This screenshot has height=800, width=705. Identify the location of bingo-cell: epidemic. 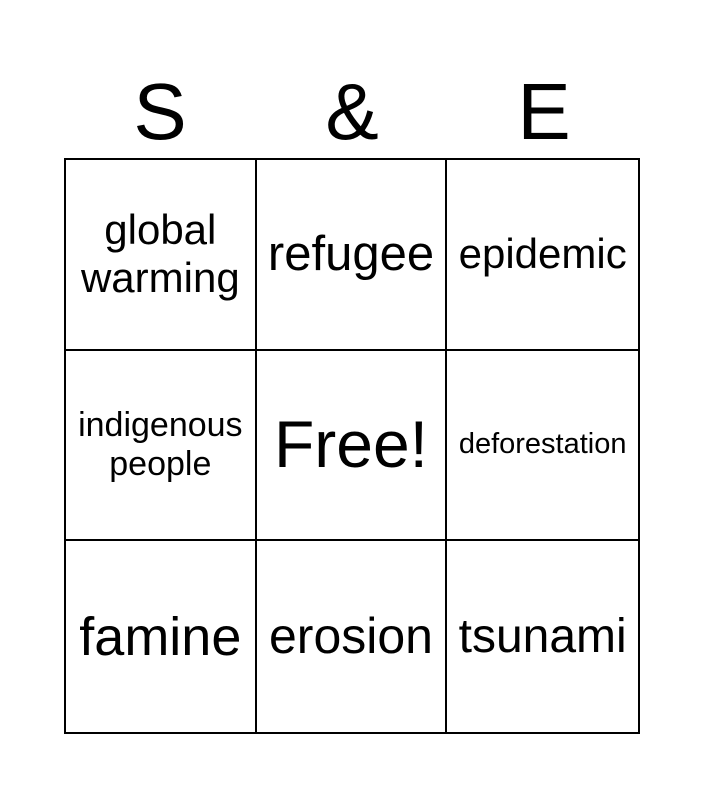
(542, 255).